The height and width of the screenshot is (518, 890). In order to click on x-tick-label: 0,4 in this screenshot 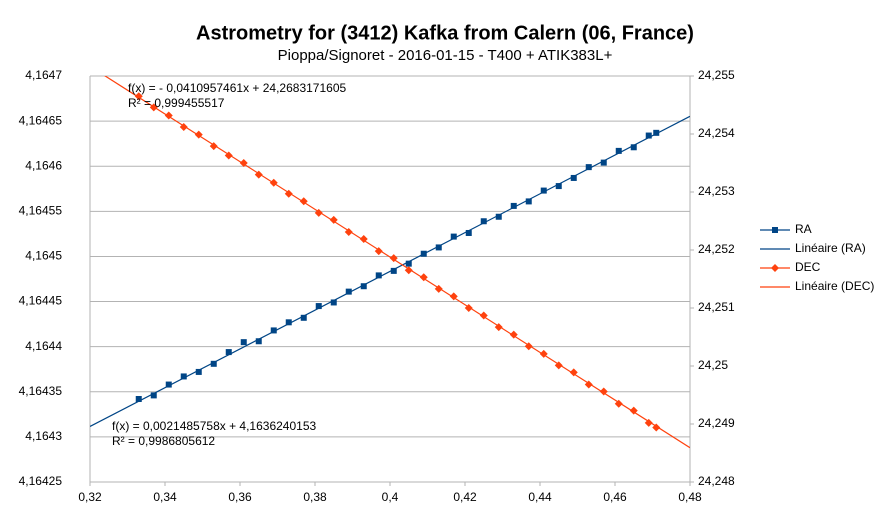, I will do `click(390, 497)`.